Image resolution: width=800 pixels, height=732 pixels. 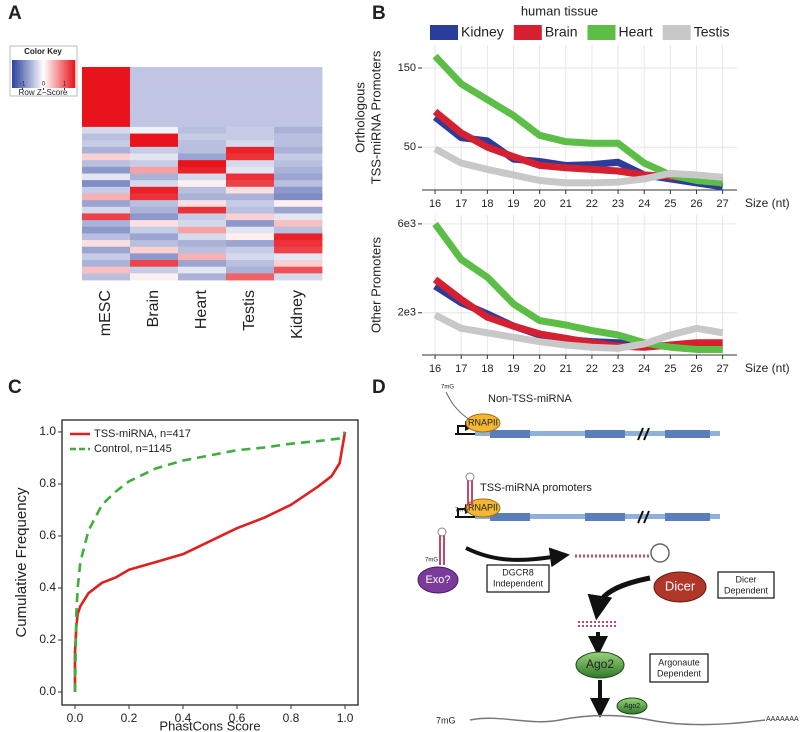 What do you see at coordinates (47, 587) in the screenshot?
I see `y-tick-label: 0.4` at bounding box center [47, 587].